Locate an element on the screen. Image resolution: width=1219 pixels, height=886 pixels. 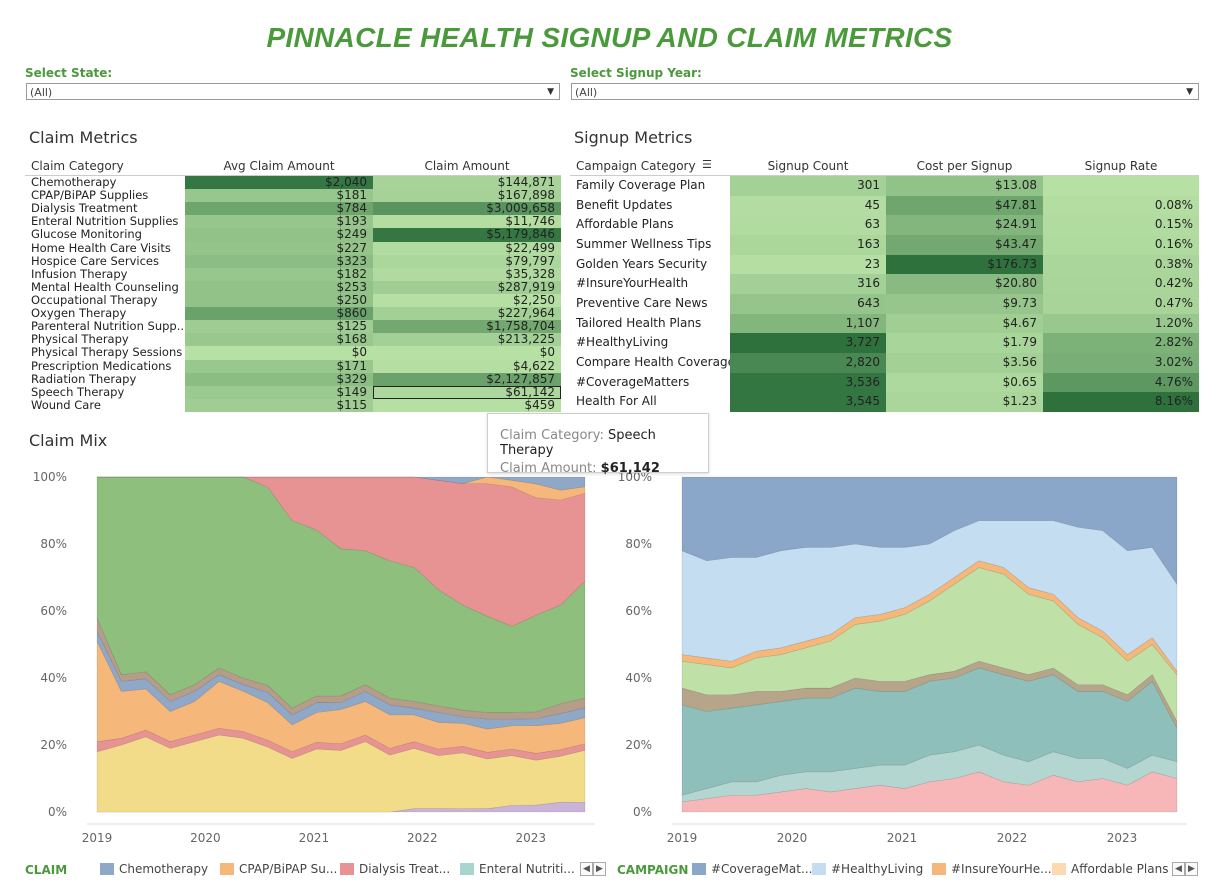
table-row: Tailored Health Plans 1,107 $4.67 1.20% is located at coordinates (884, 323).